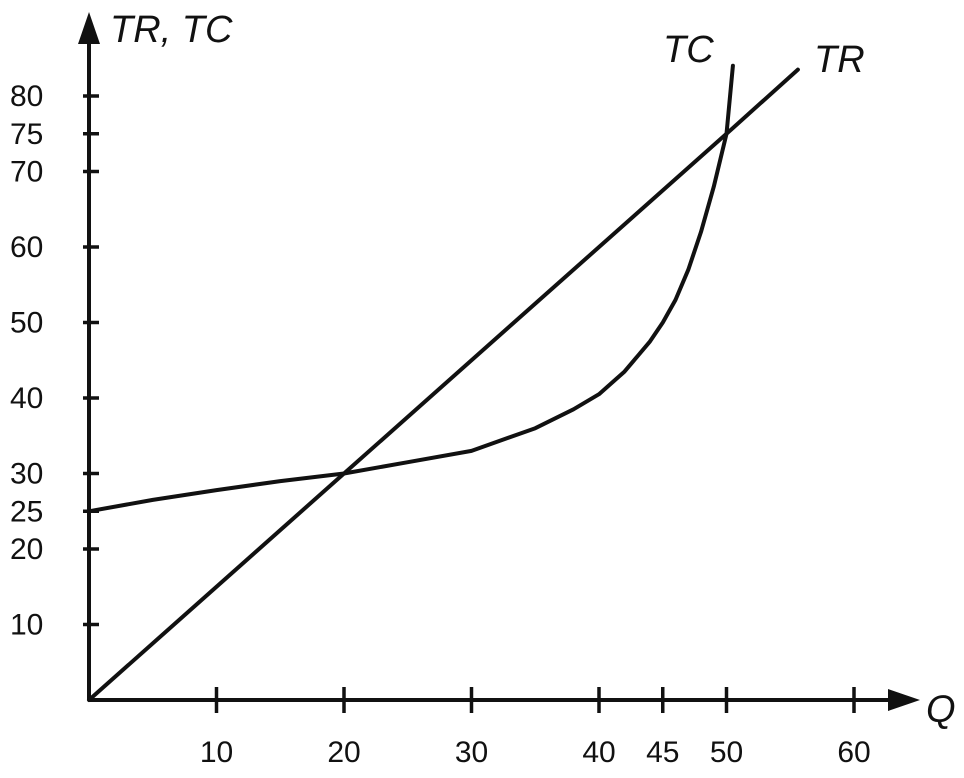  What do you see at coordinates (26, 549) in the screenshot?
I see `y-tick-label: 20` at bounding box center [26, 549].